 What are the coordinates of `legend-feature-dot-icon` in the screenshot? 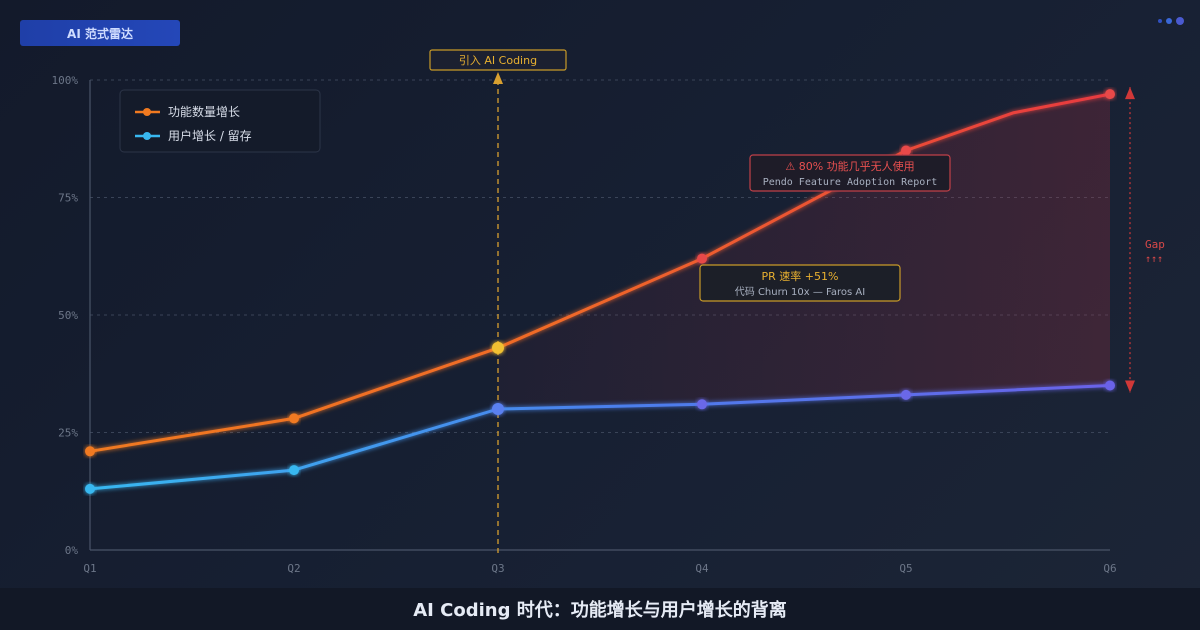 It's located at (147, 112).